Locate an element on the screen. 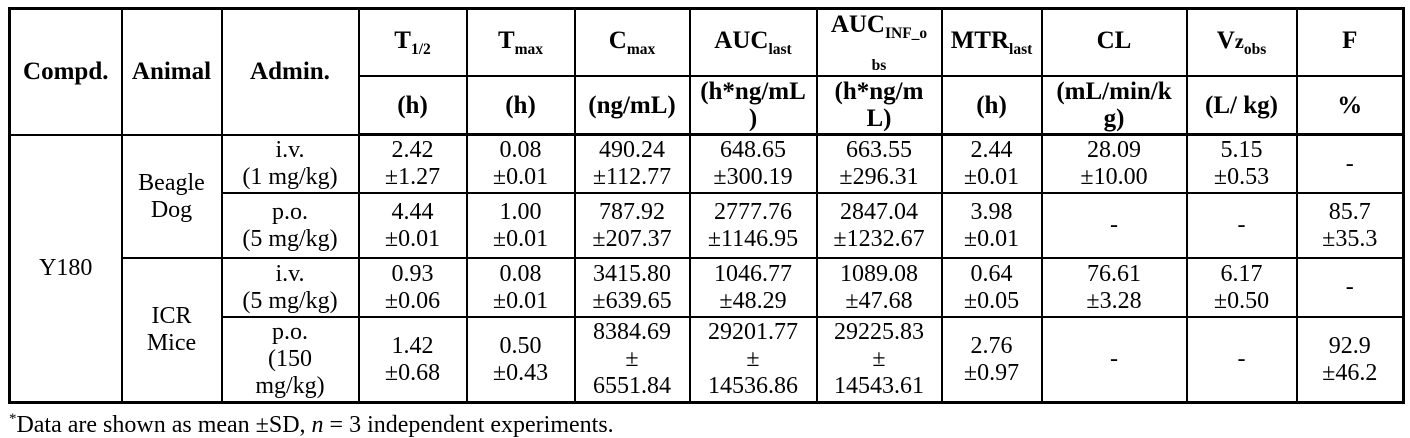 This screenshot has width=1410, height=438. header-auc-last: AUClast is located at coordinates (753, 42).